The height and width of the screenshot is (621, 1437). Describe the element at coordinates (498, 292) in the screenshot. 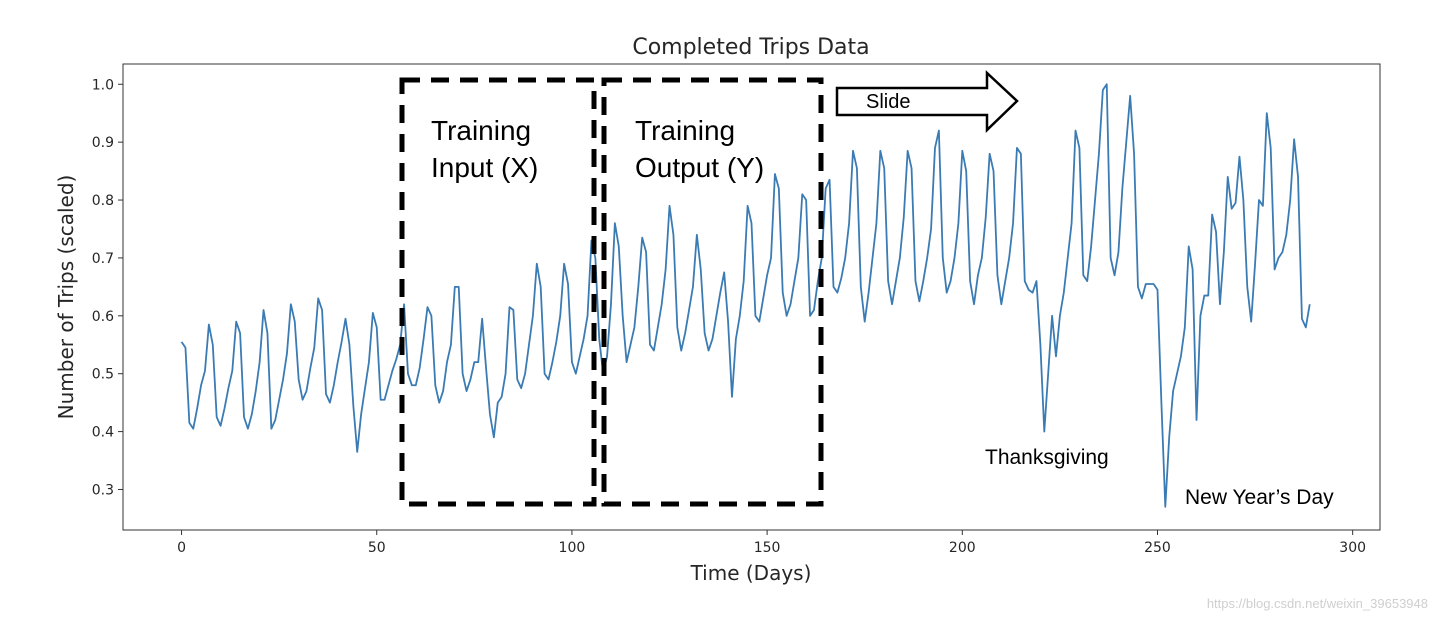

I see `training-input-window` at that location.